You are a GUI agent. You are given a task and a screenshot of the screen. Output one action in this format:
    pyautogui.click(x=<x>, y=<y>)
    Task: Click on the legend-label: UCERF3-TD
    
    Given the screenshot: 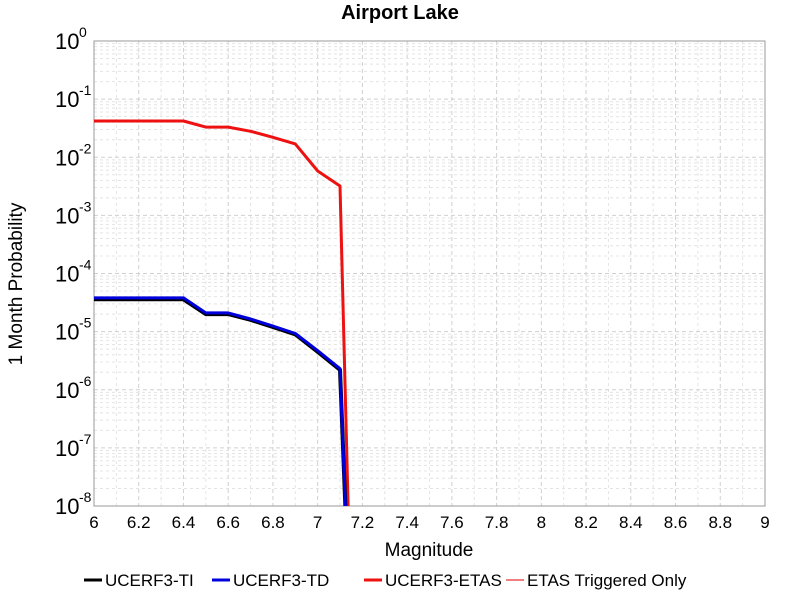 What is the action you would take?
    pyautogui.click(x=281, y=580)
    